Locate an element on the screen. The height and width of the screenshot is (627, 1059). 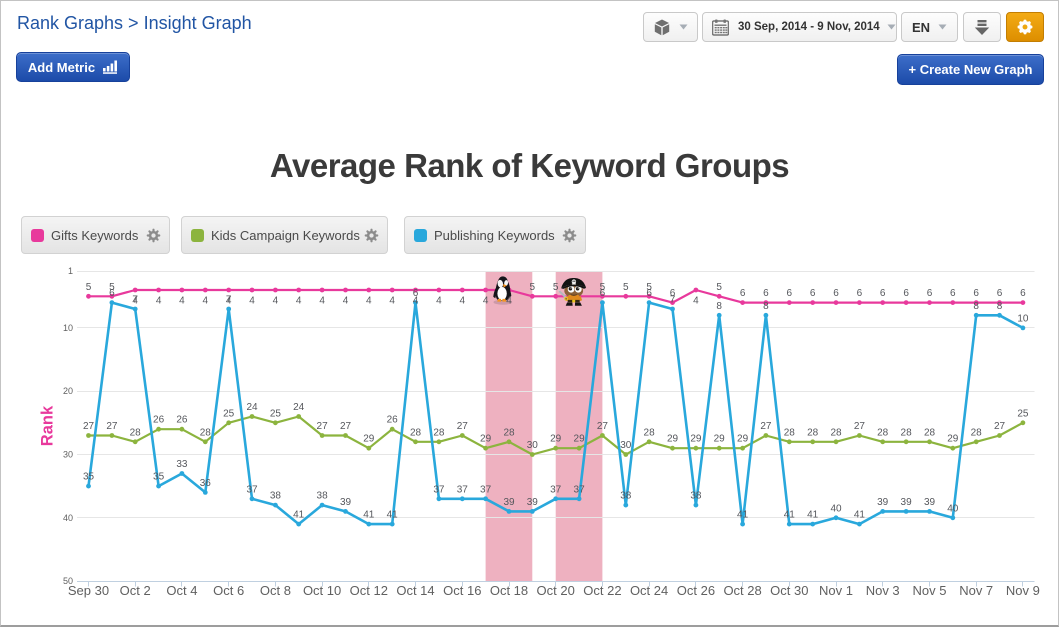
svg-text: Nov 1 is located at coordinates (836, 590).